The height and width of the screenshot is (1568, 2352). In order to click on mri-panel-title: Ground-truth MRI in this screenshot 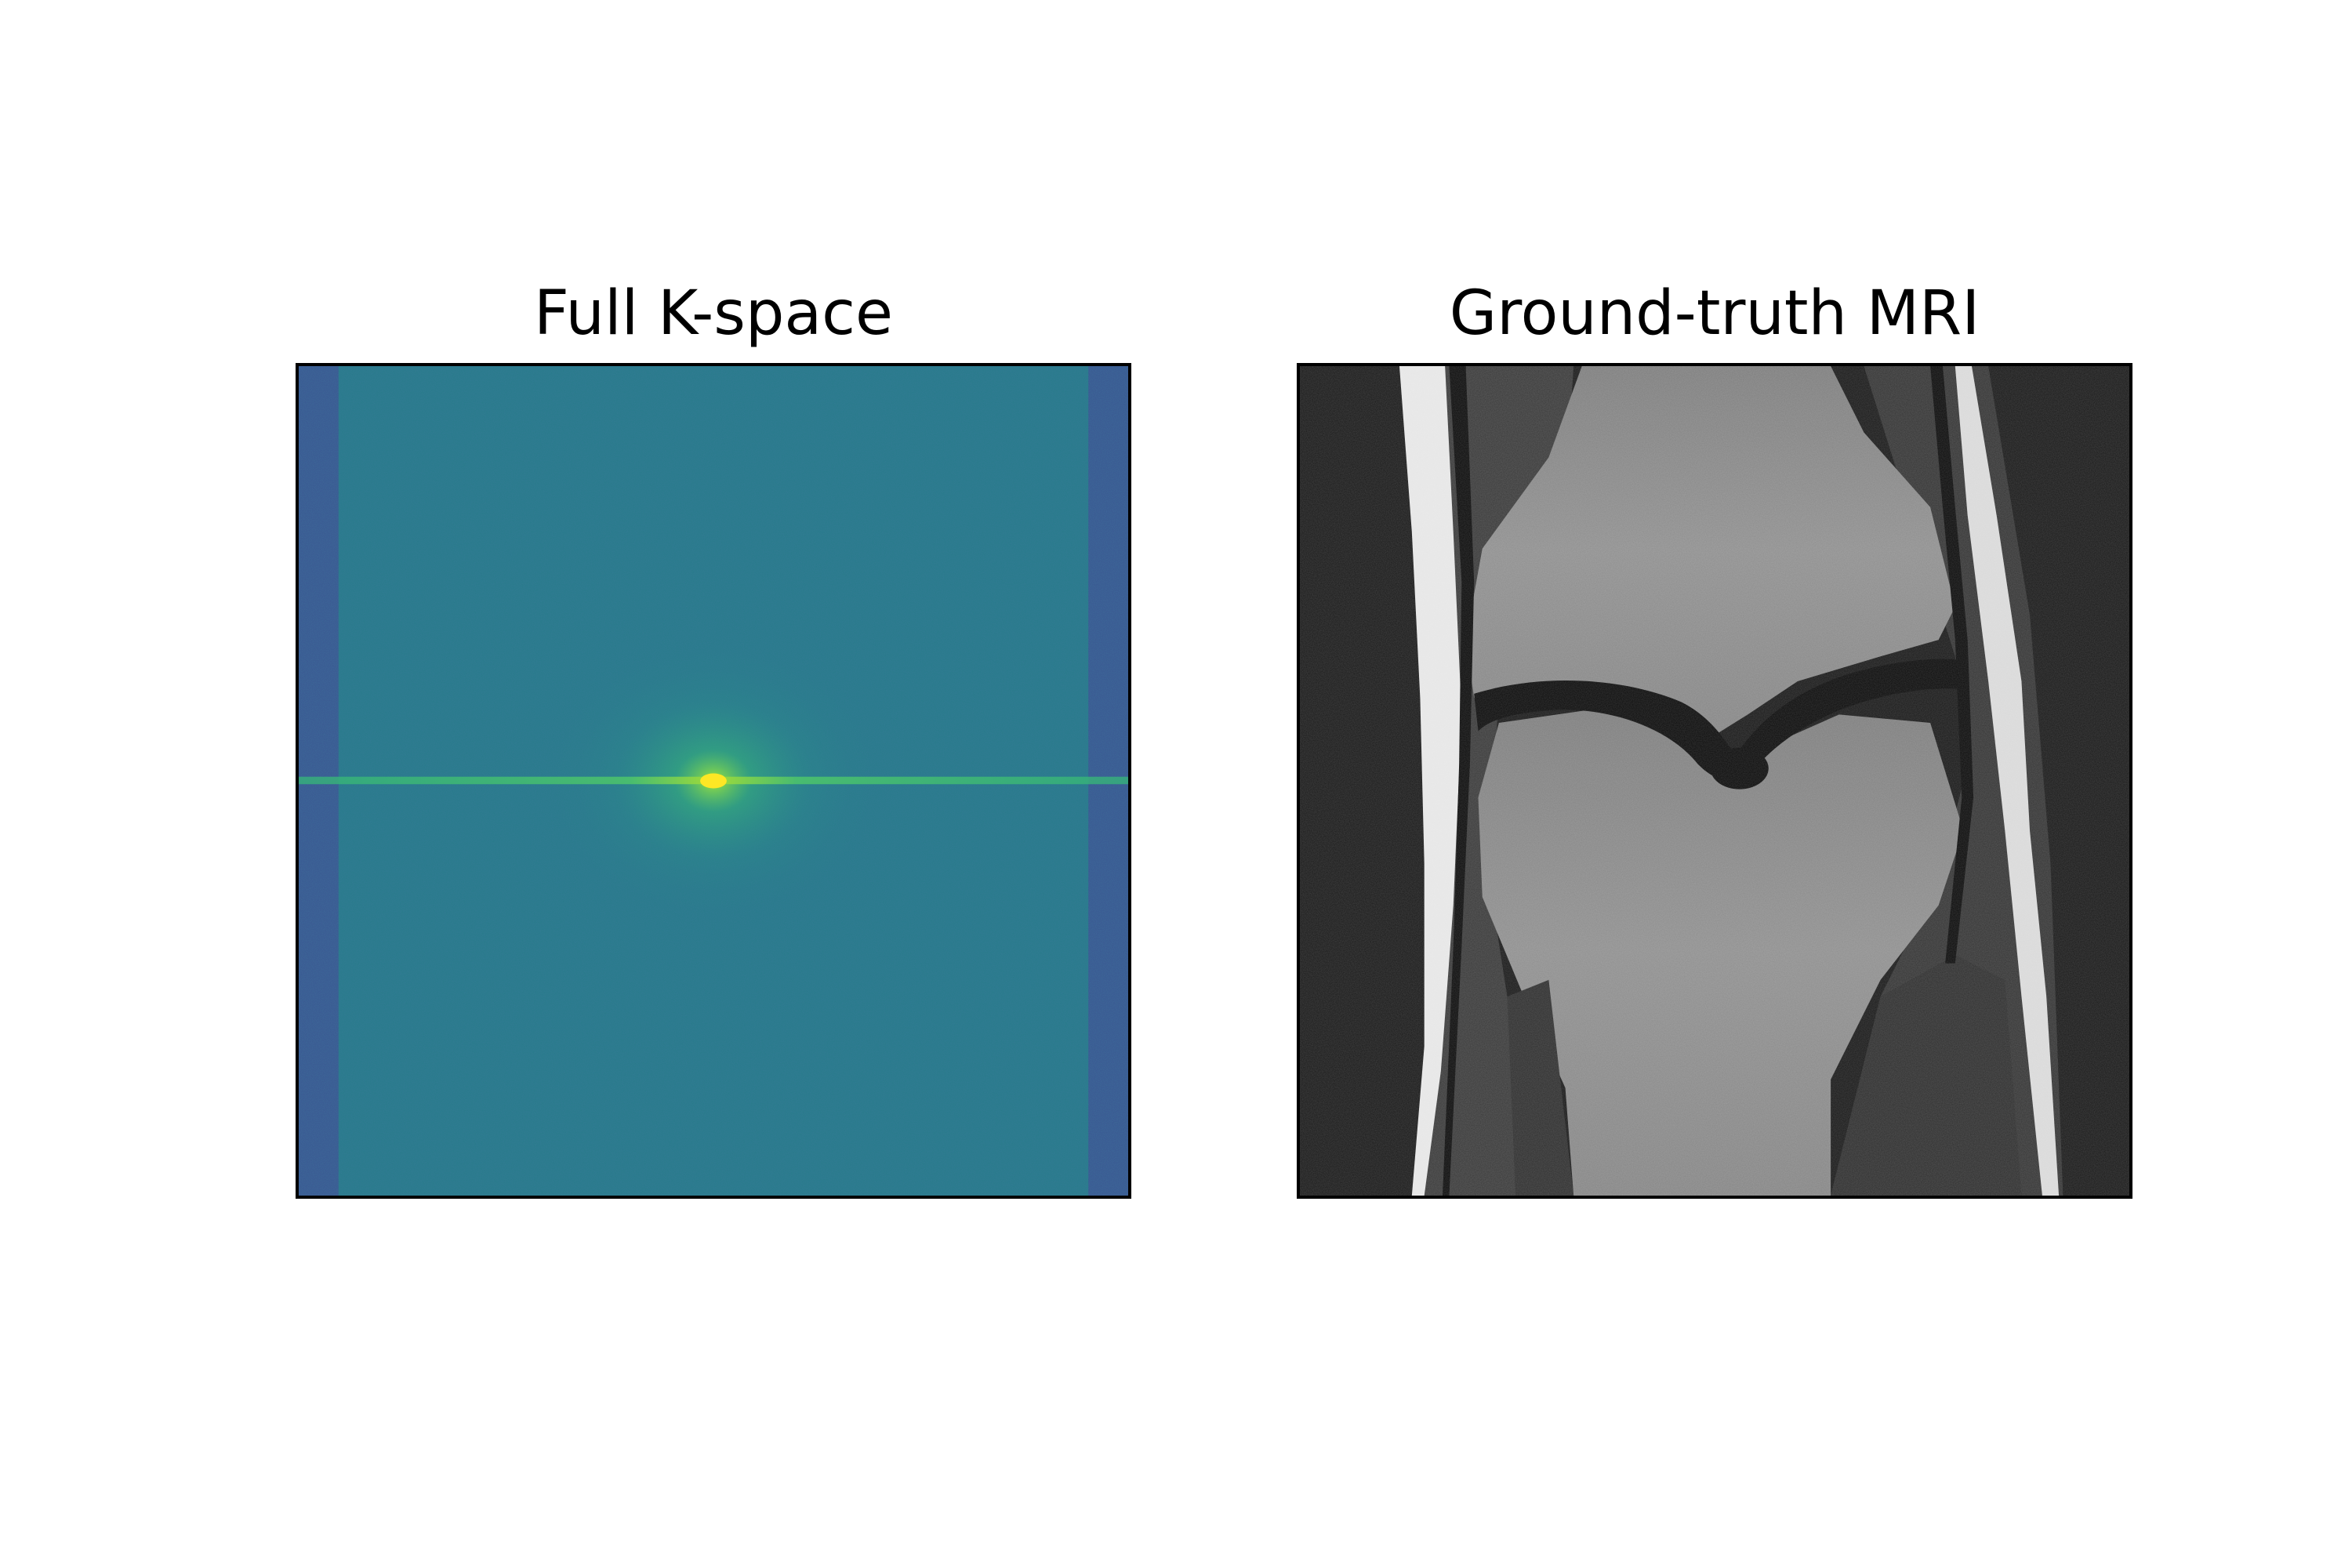, I will do `click(1714, 313)`.